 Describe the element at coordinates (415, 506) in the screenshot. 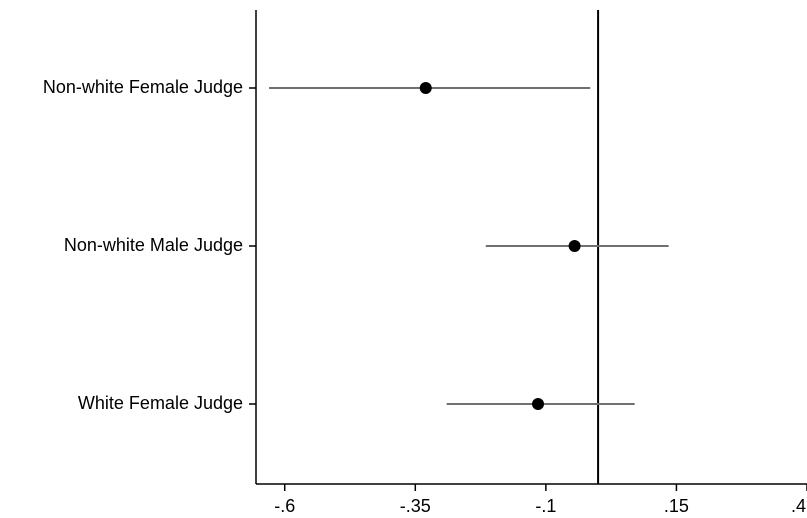

I see `x-tick-label-1: -.35` at that location.